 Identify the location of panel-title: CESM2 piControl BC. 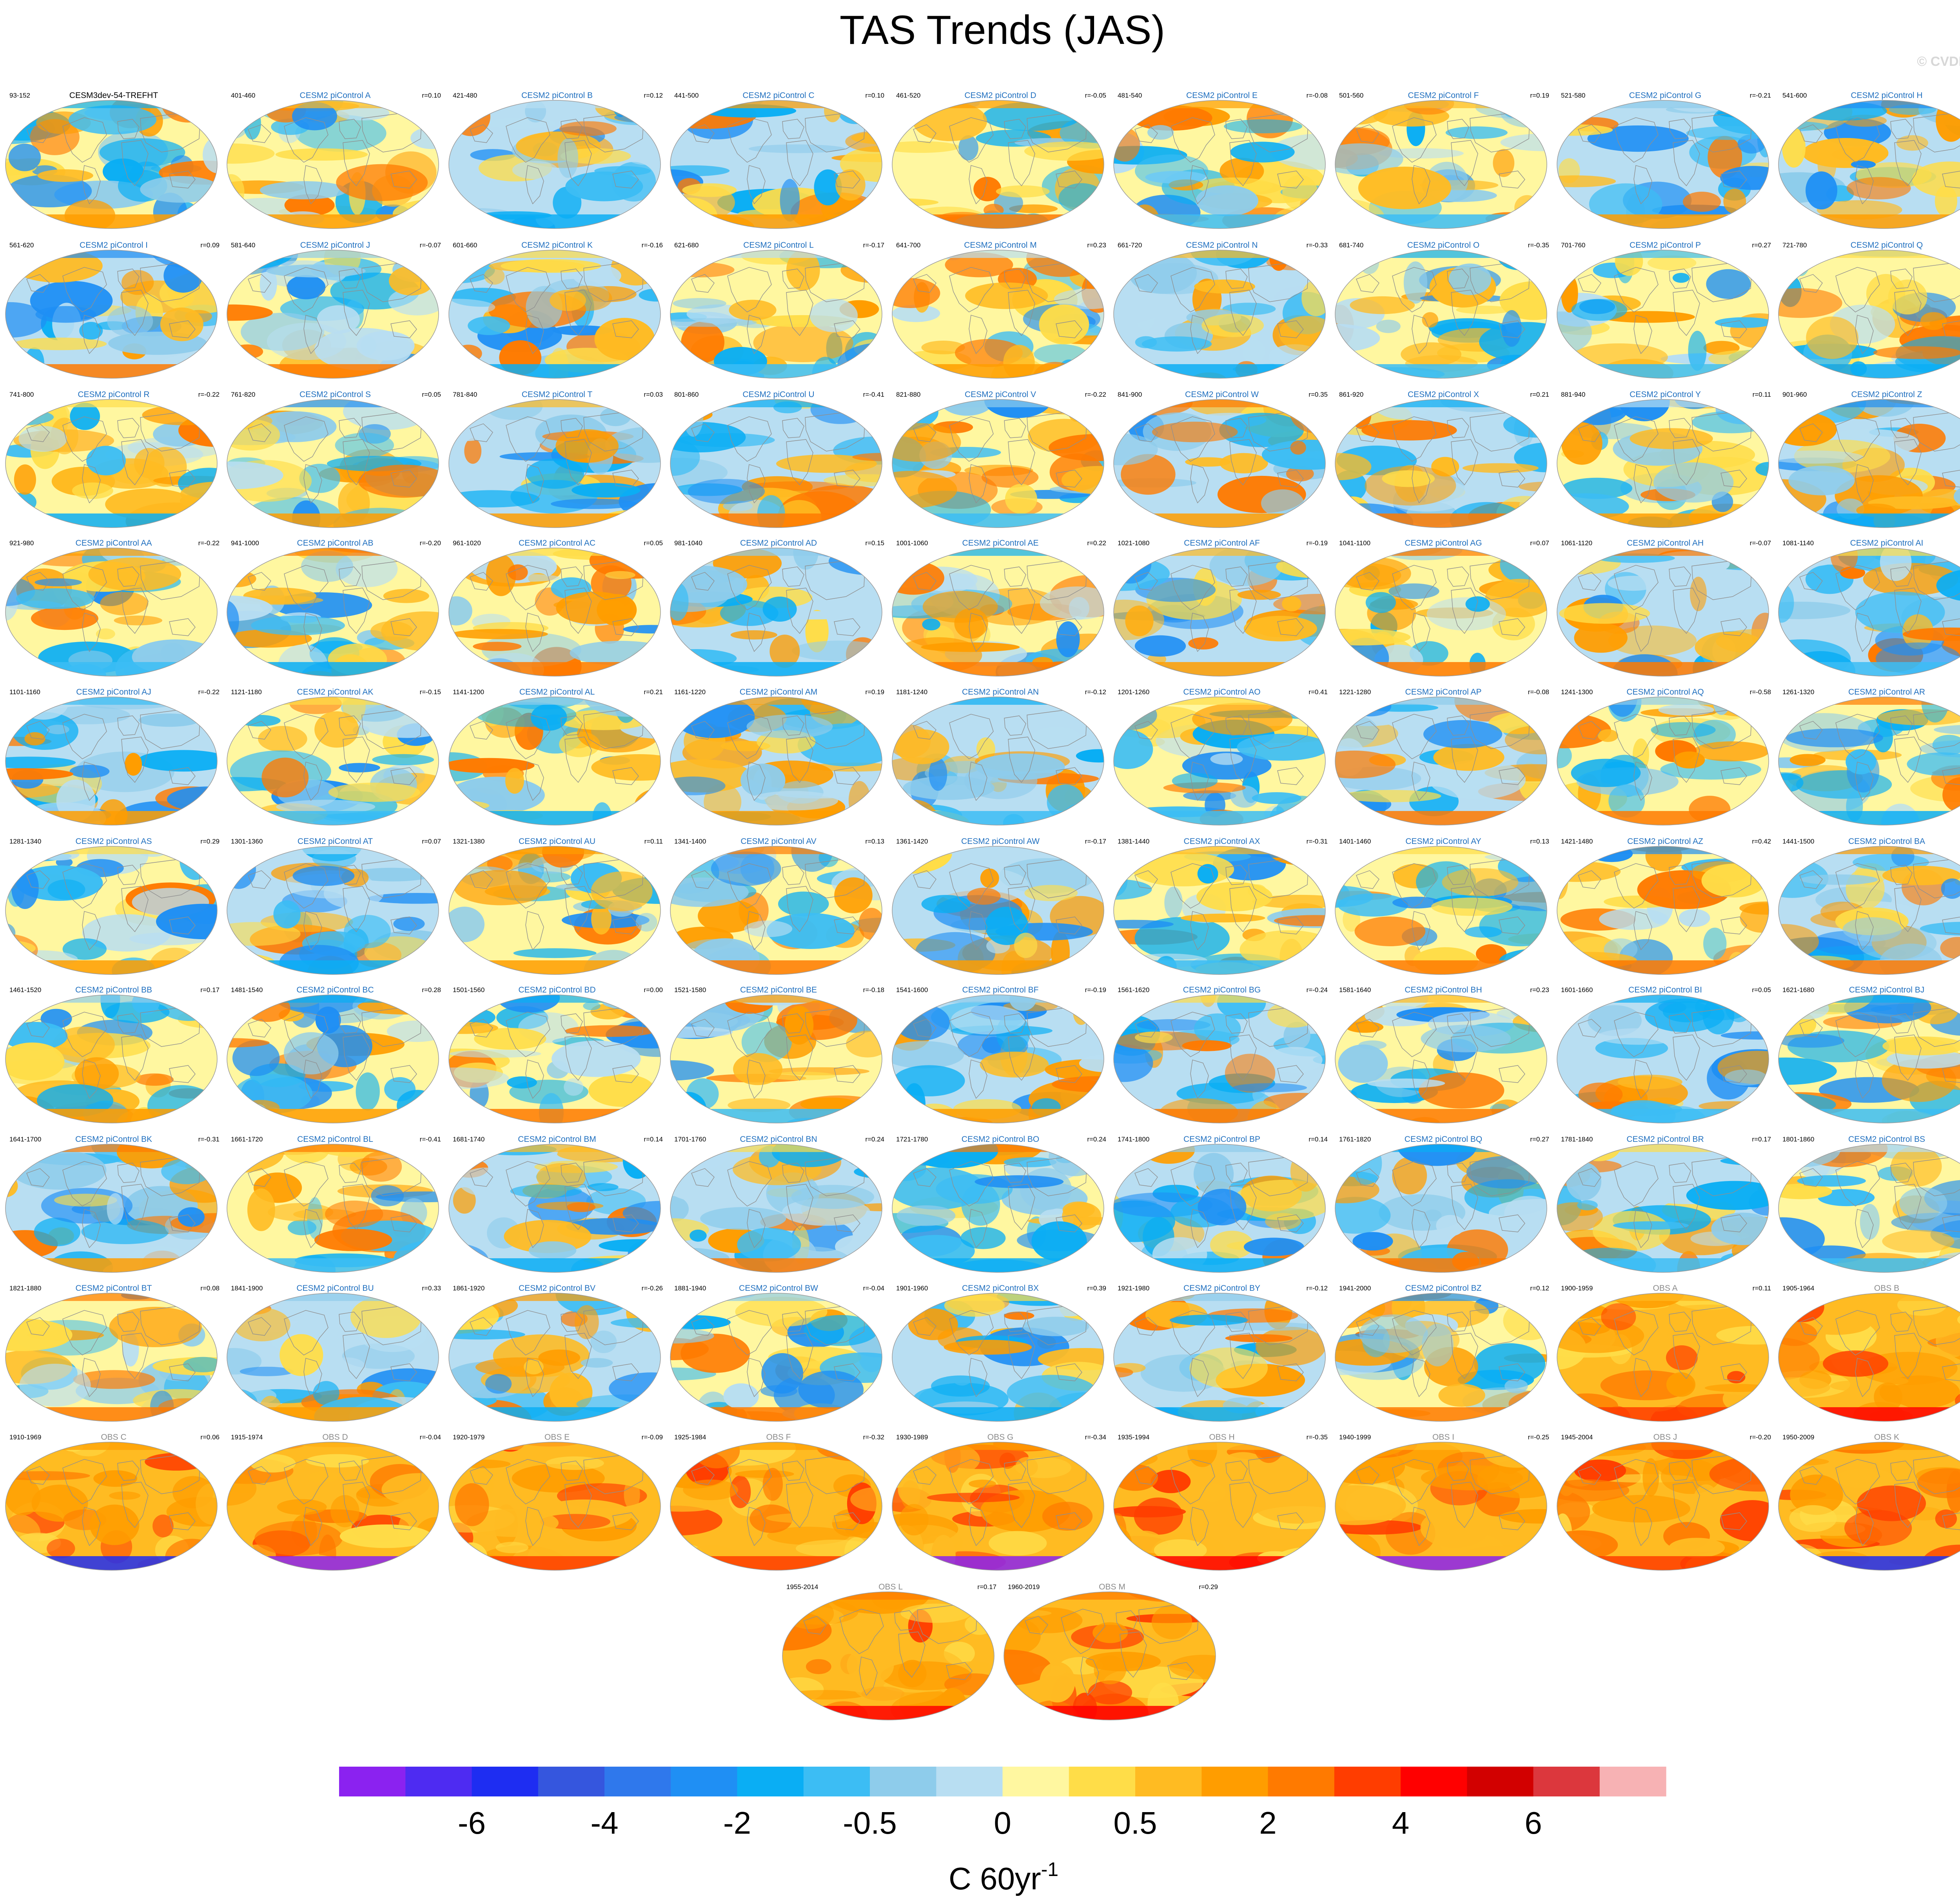
(335, 989).